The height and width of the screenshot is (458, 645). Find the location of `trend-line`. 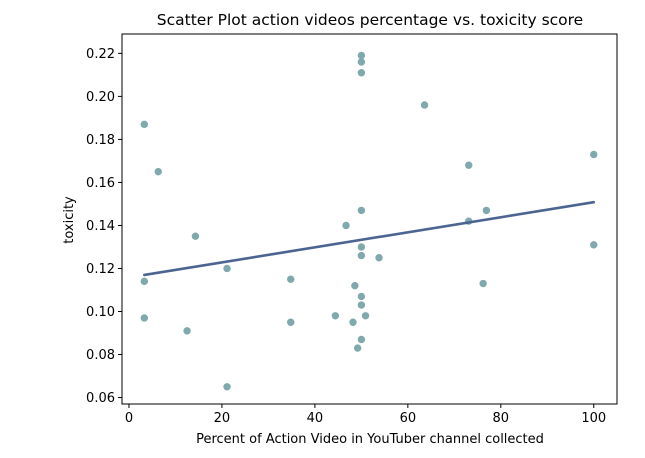

trend-line is located at coordinates (369, 238).